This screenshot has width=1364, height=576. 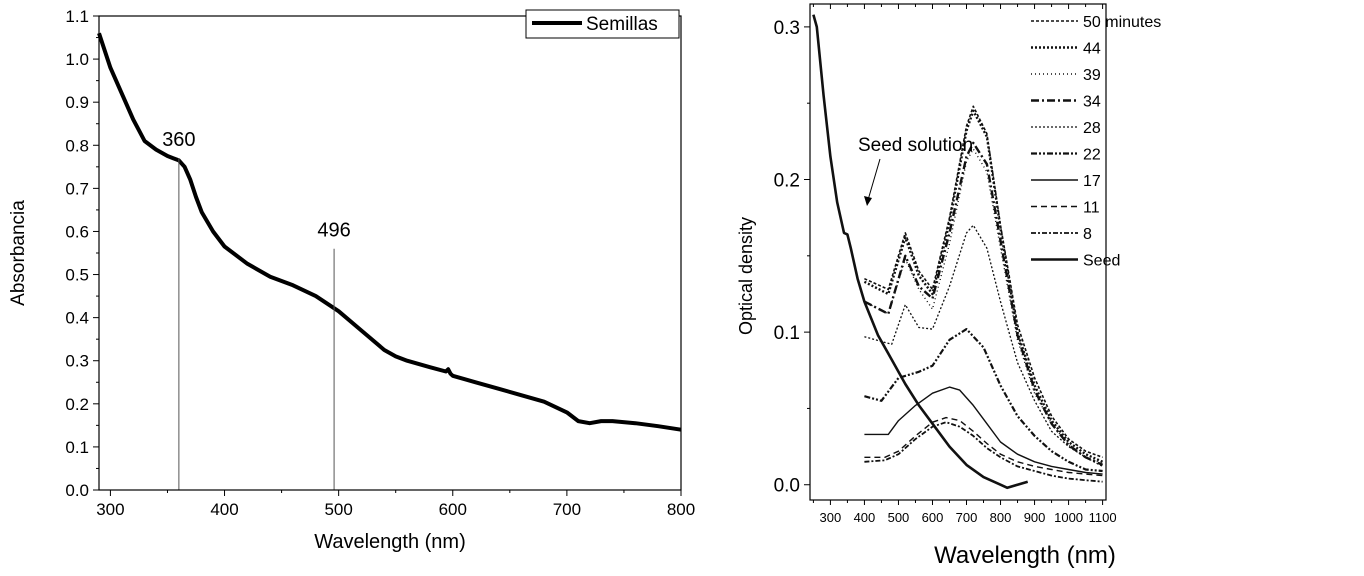 What do you see at coordinates (77, 188) in the screenshot?
I see `left-y-tick-label: 0.7` at bounding box center [77, 188].